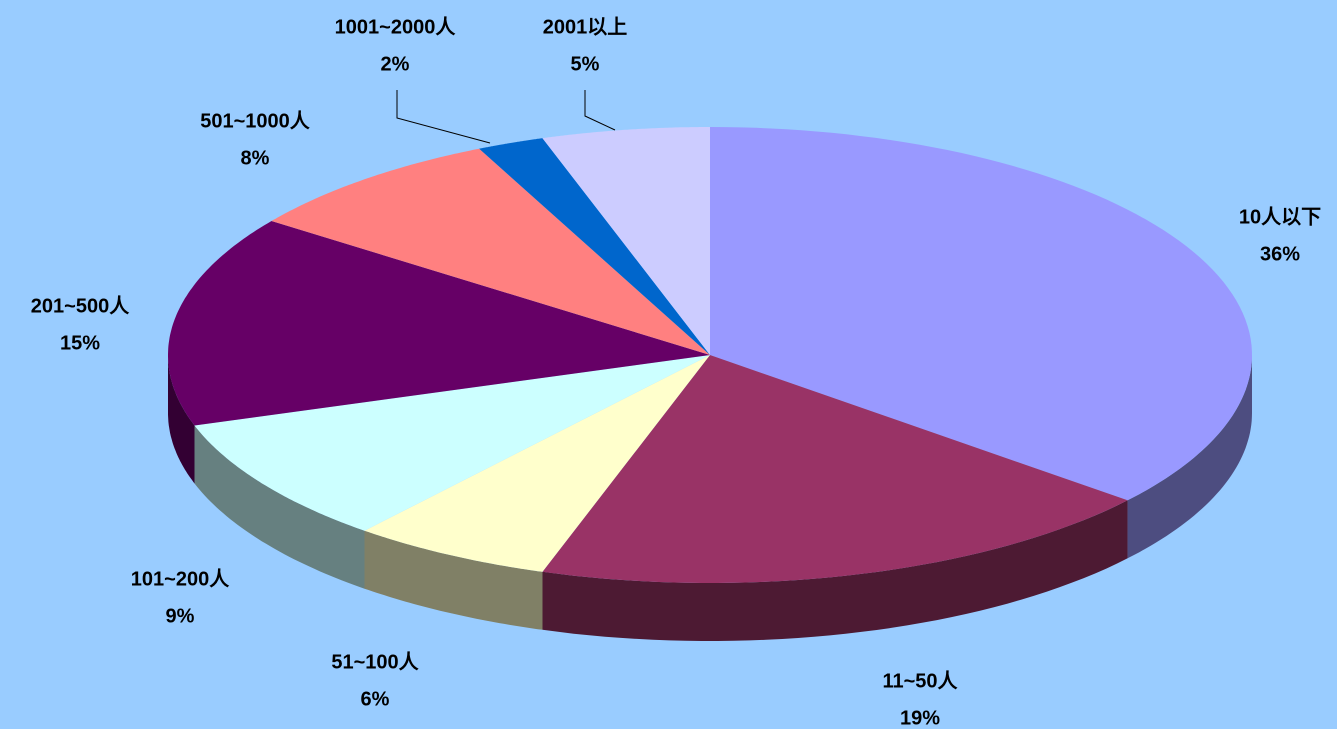 Image resolution: width=1337 pixels, height=729 pixels. I want to click on data-label: 201~500人 15%, so click(80, 324).